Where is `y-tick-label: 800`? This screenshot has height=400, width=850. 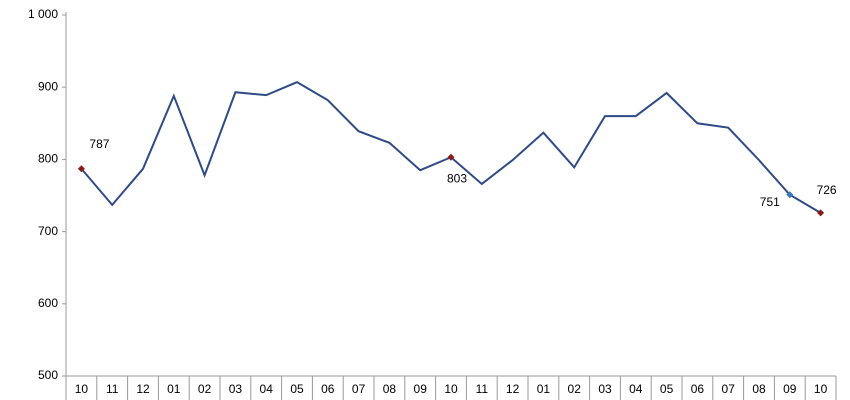 y-tick-label: 800 is located at coordinates (48, 159).